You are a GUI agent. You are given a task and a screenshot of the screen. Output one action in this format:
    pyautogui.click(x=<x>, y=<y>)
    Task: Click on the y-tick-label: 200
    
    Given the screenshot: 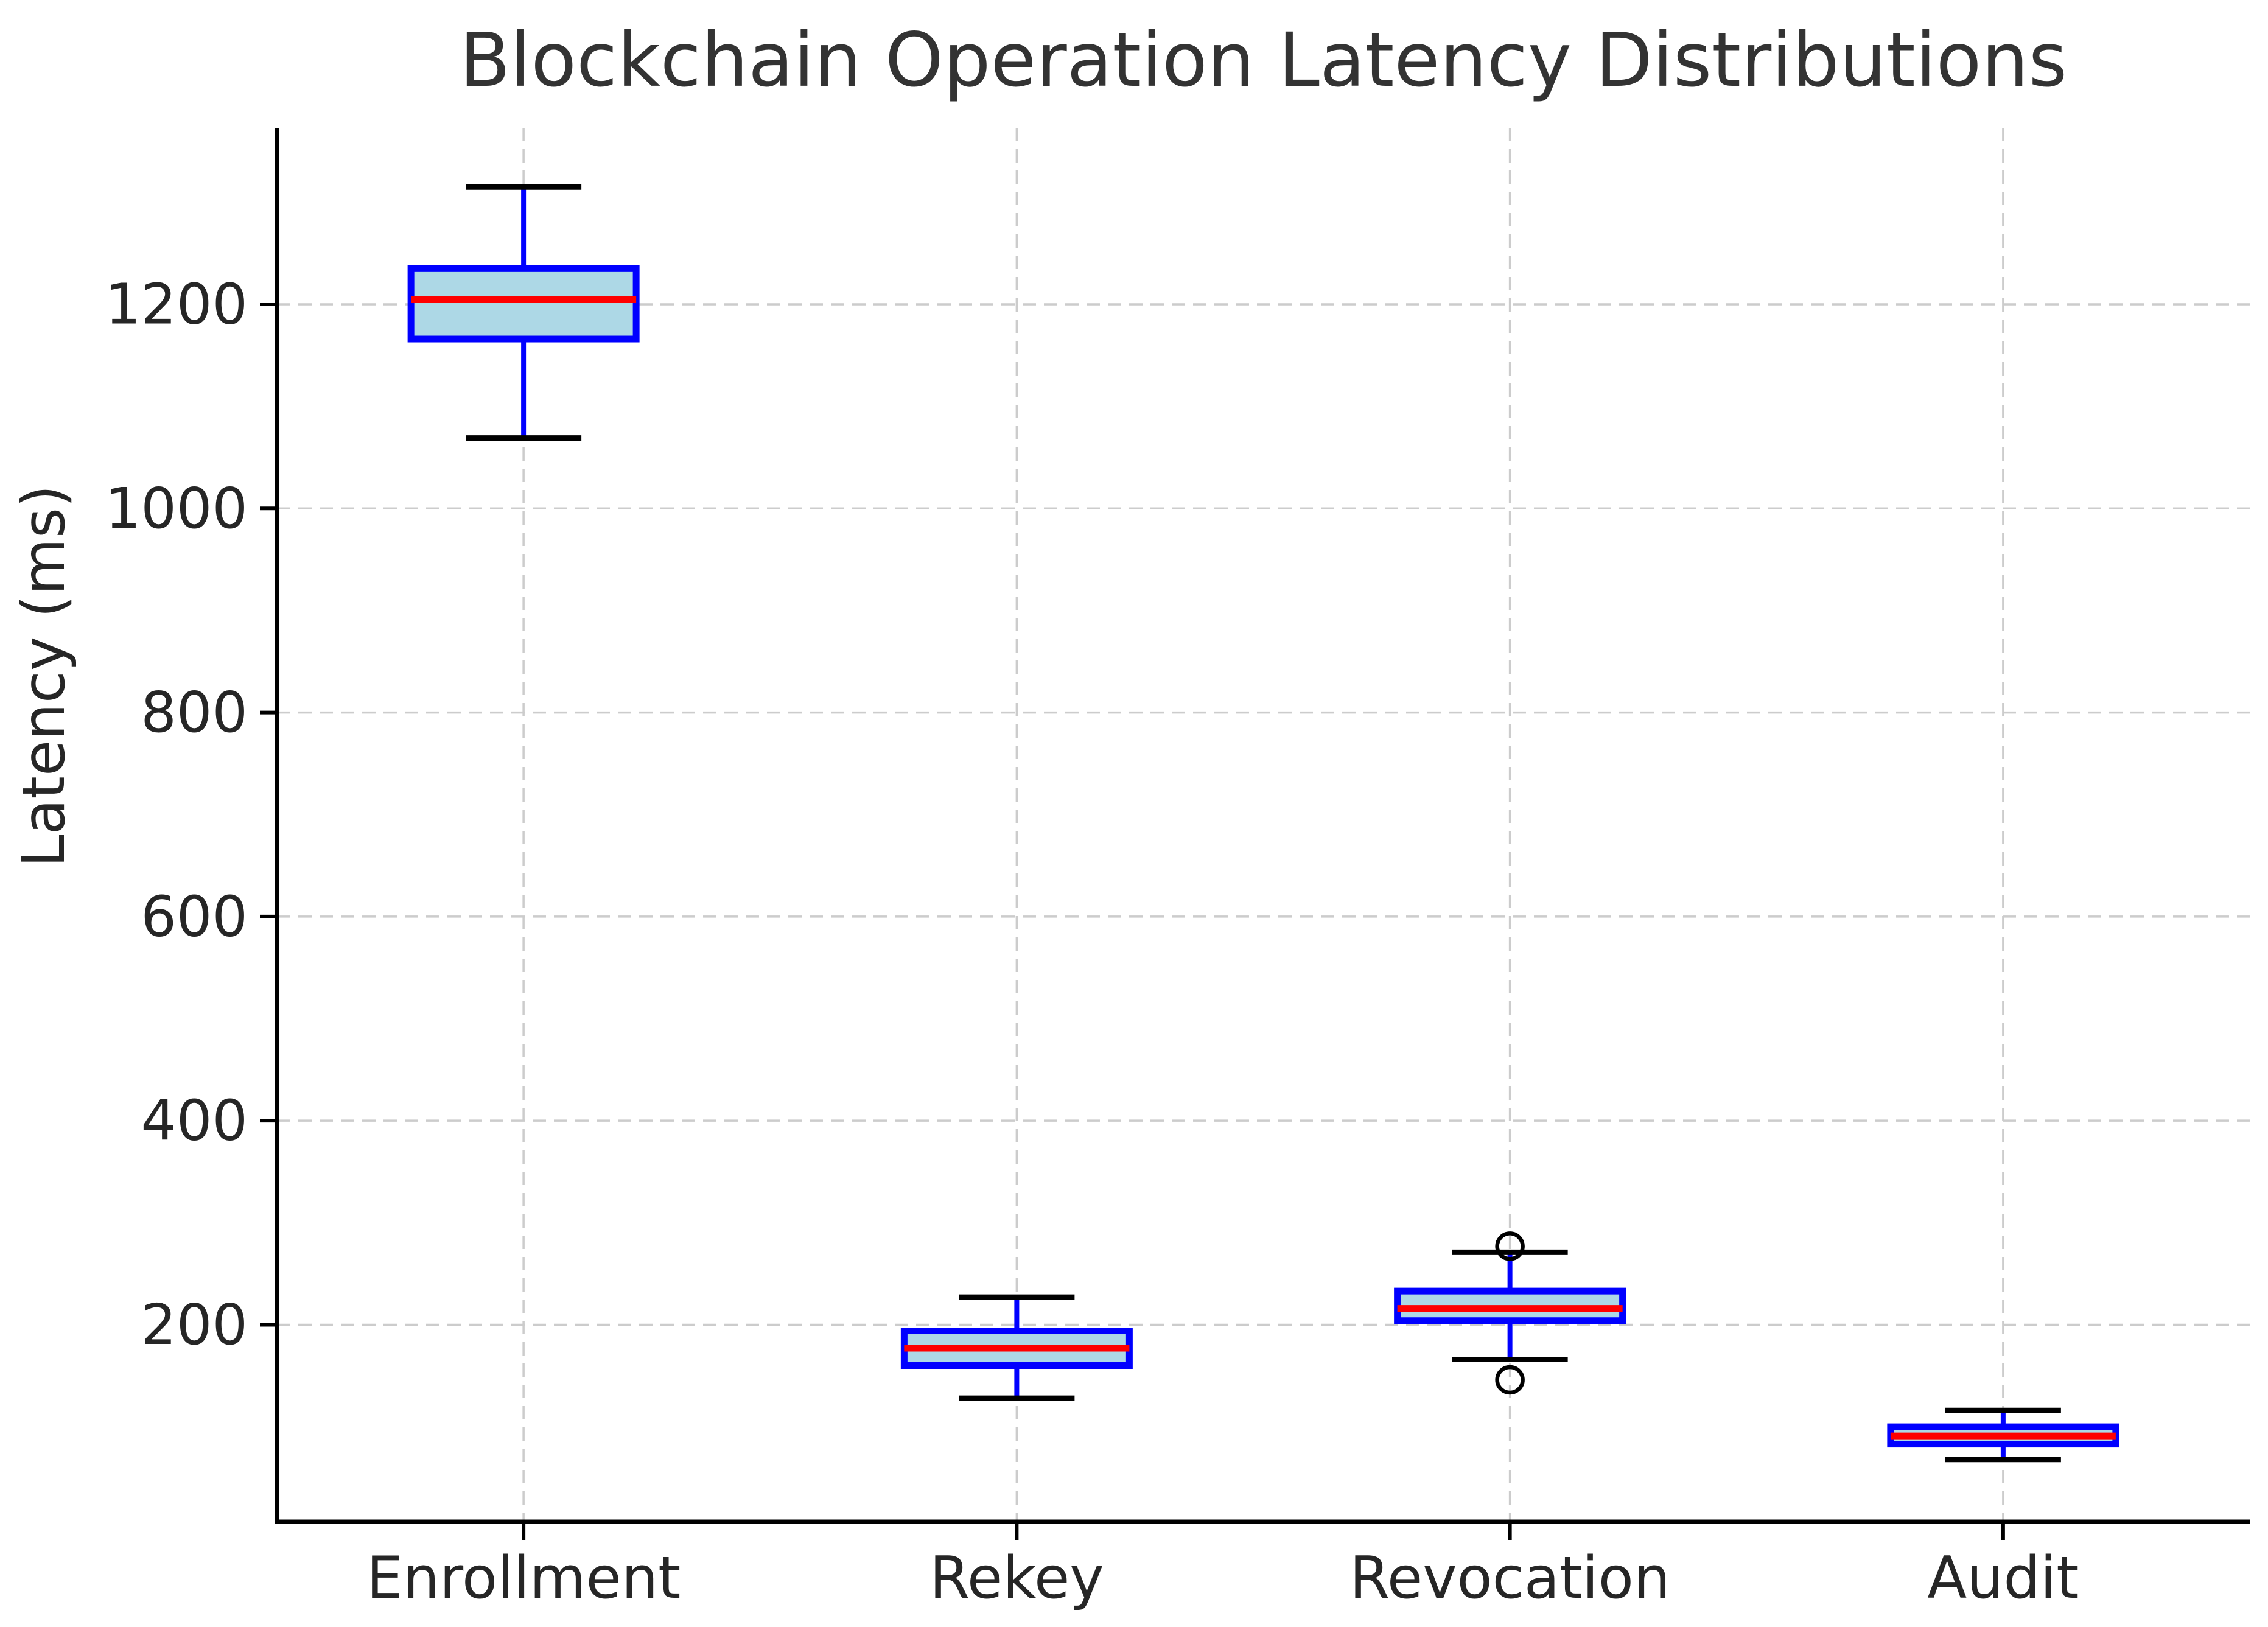 What is the action you would take?
    pyautogui.click(x=194, y=1324)
    